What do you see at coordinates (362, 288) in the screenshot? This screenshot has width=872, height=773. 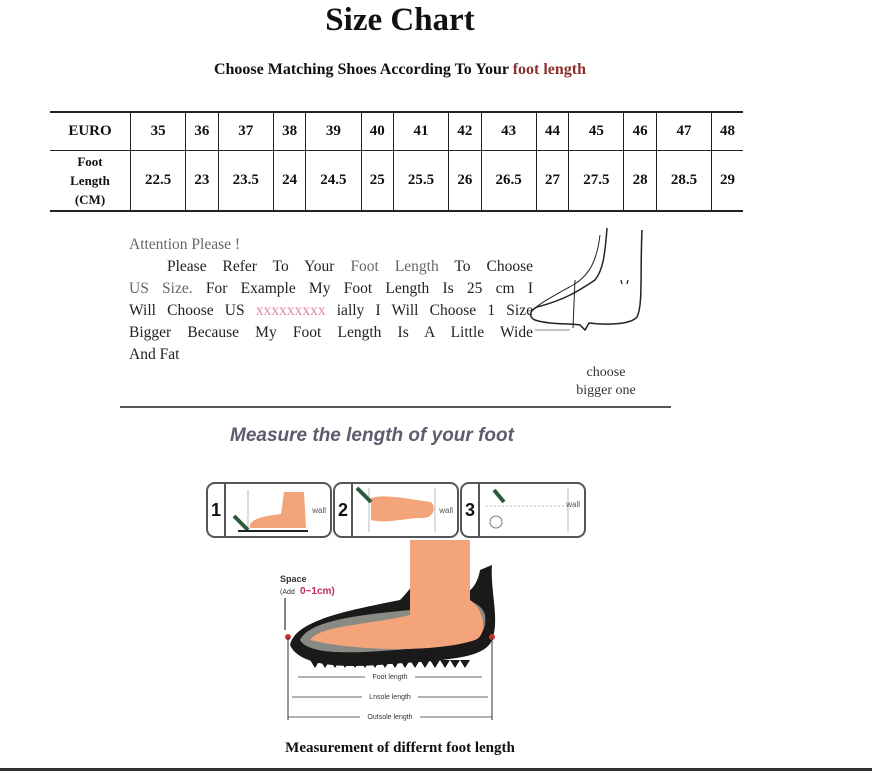 I see `note-text: For Example My Foot Length Is 25 cm I` at bounding box center [362, 288].